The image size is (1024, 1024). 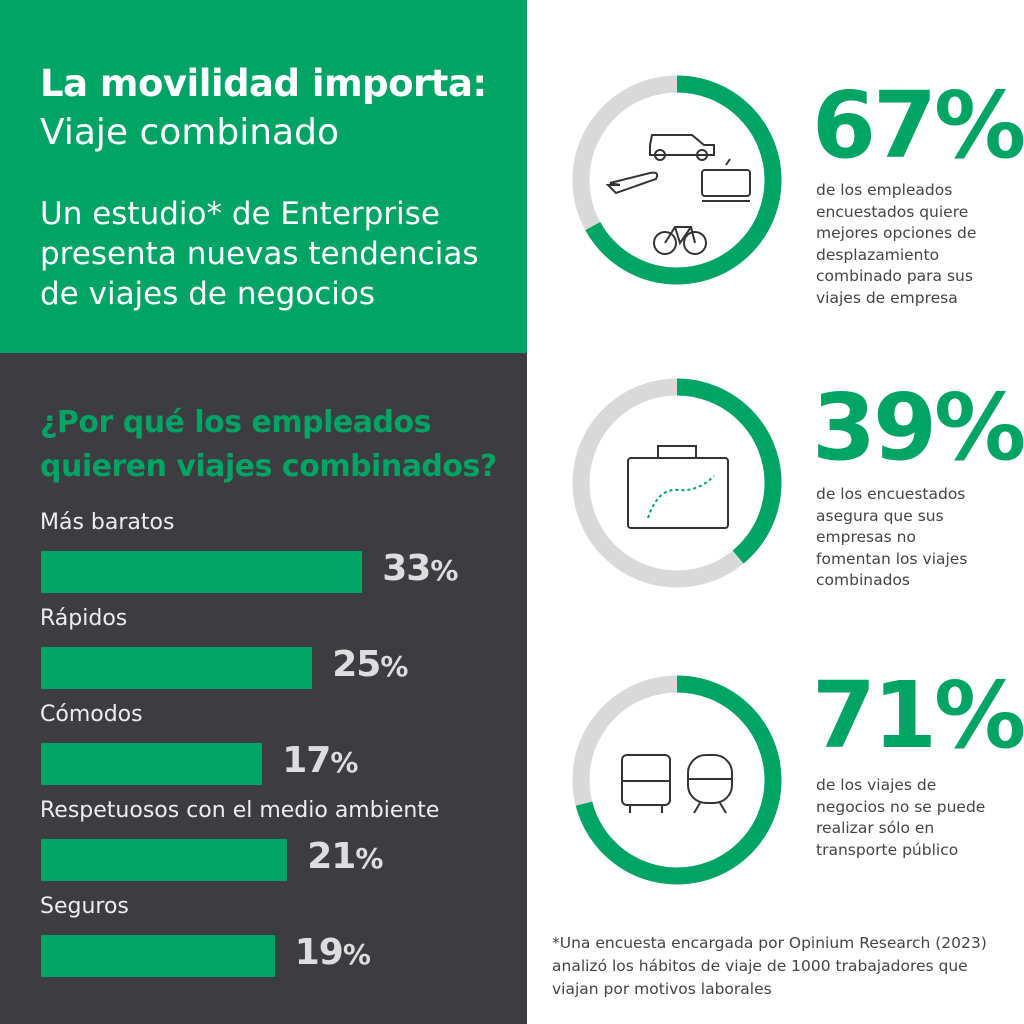 I want to click on stat-39-value: 39%, so click(x=918, y=427).